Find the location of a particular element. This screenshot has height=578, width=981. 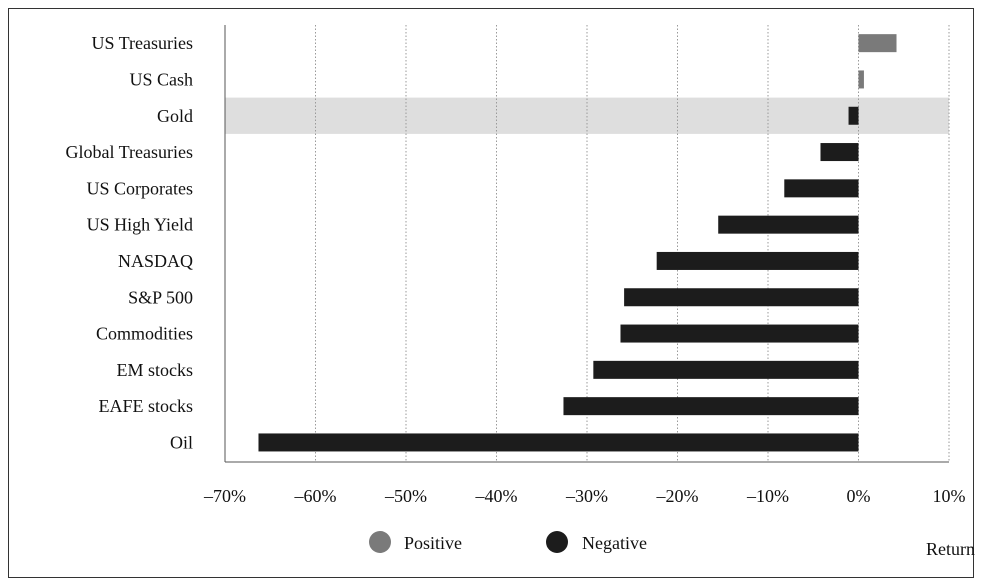

x-tick-label: –20% is located at coordinates (677, 496).